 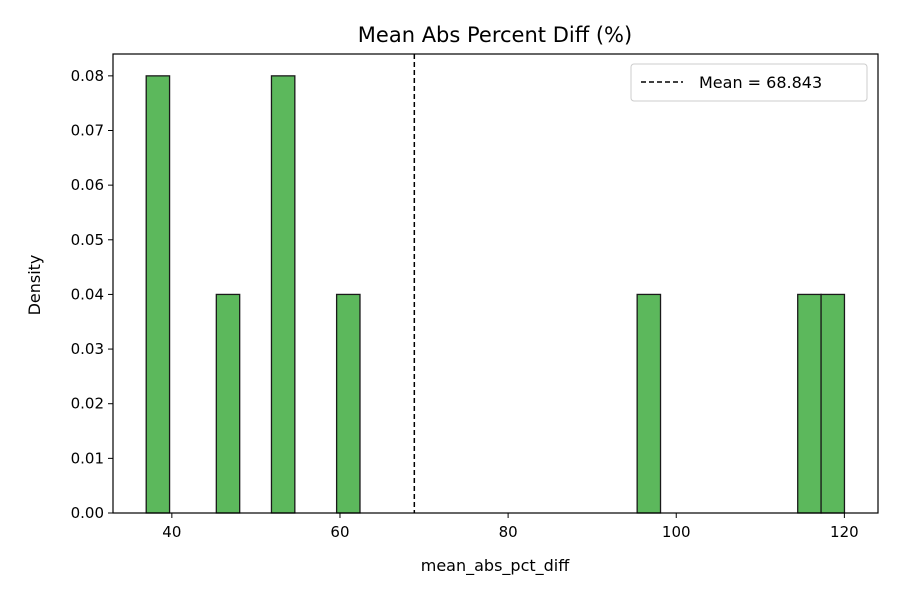 I want to click on y-axis-ticks: 0.00 0.01 0.02 0.03 0.04 0.05 0.06 0.07 0.08, so click(x=92, y=294).